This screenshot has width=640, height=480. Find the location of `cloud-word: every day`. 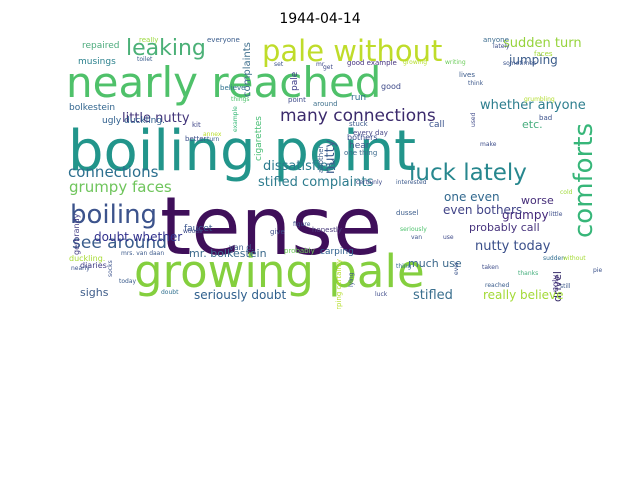

cloud-word: every day is located at coordinates (370, 133).